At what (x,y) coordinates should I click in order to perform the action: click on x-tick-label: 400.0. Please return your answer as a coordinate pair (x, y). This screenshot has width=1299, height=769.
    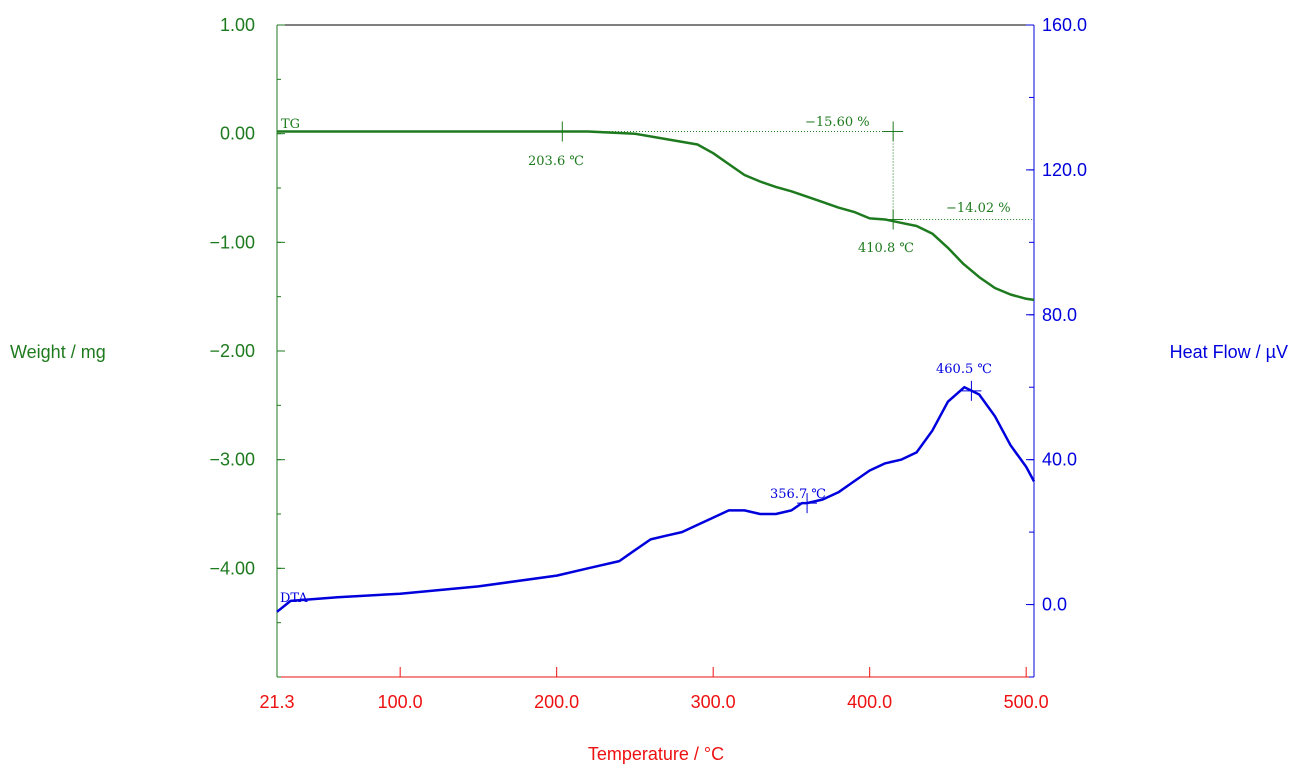
    Looking at the image, I should click on (869, 702).